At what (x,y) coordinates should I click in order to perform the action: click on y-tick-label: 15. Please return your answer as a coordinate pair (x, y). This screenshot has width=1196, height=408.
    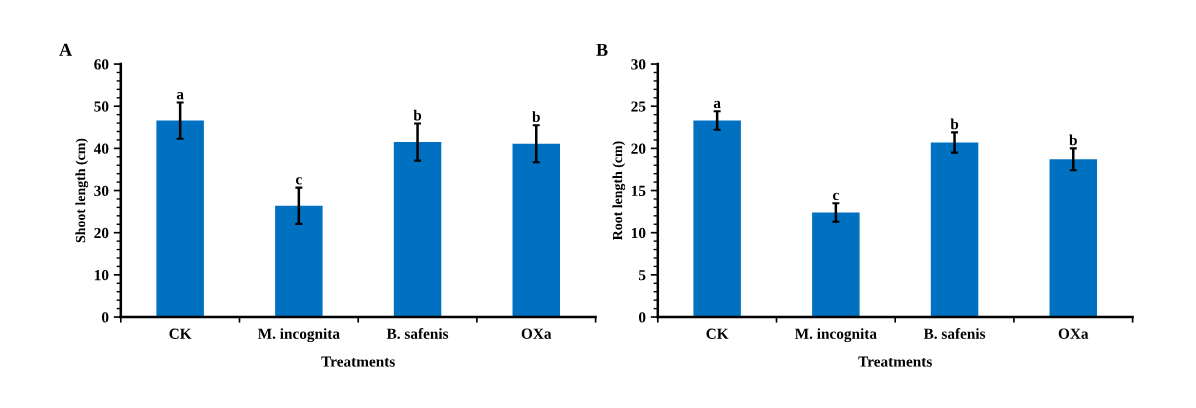
    Looking at the image, I should click on (638, 190).